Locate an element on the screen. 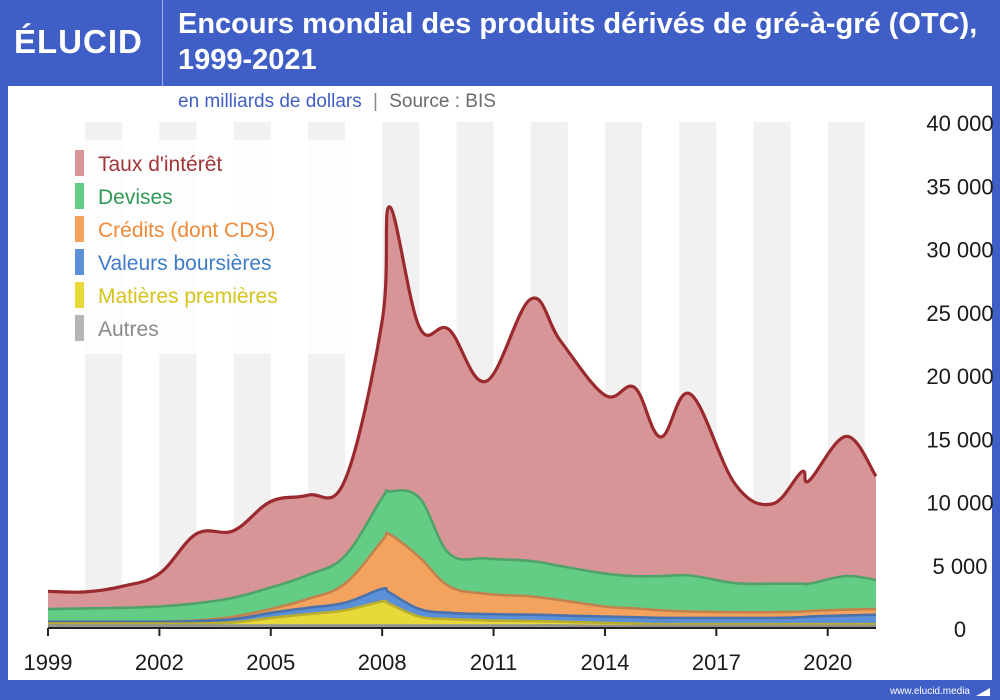 The image size is (1000, 700). y-tick-label: 15 000 is located at coordinates (959, 439).